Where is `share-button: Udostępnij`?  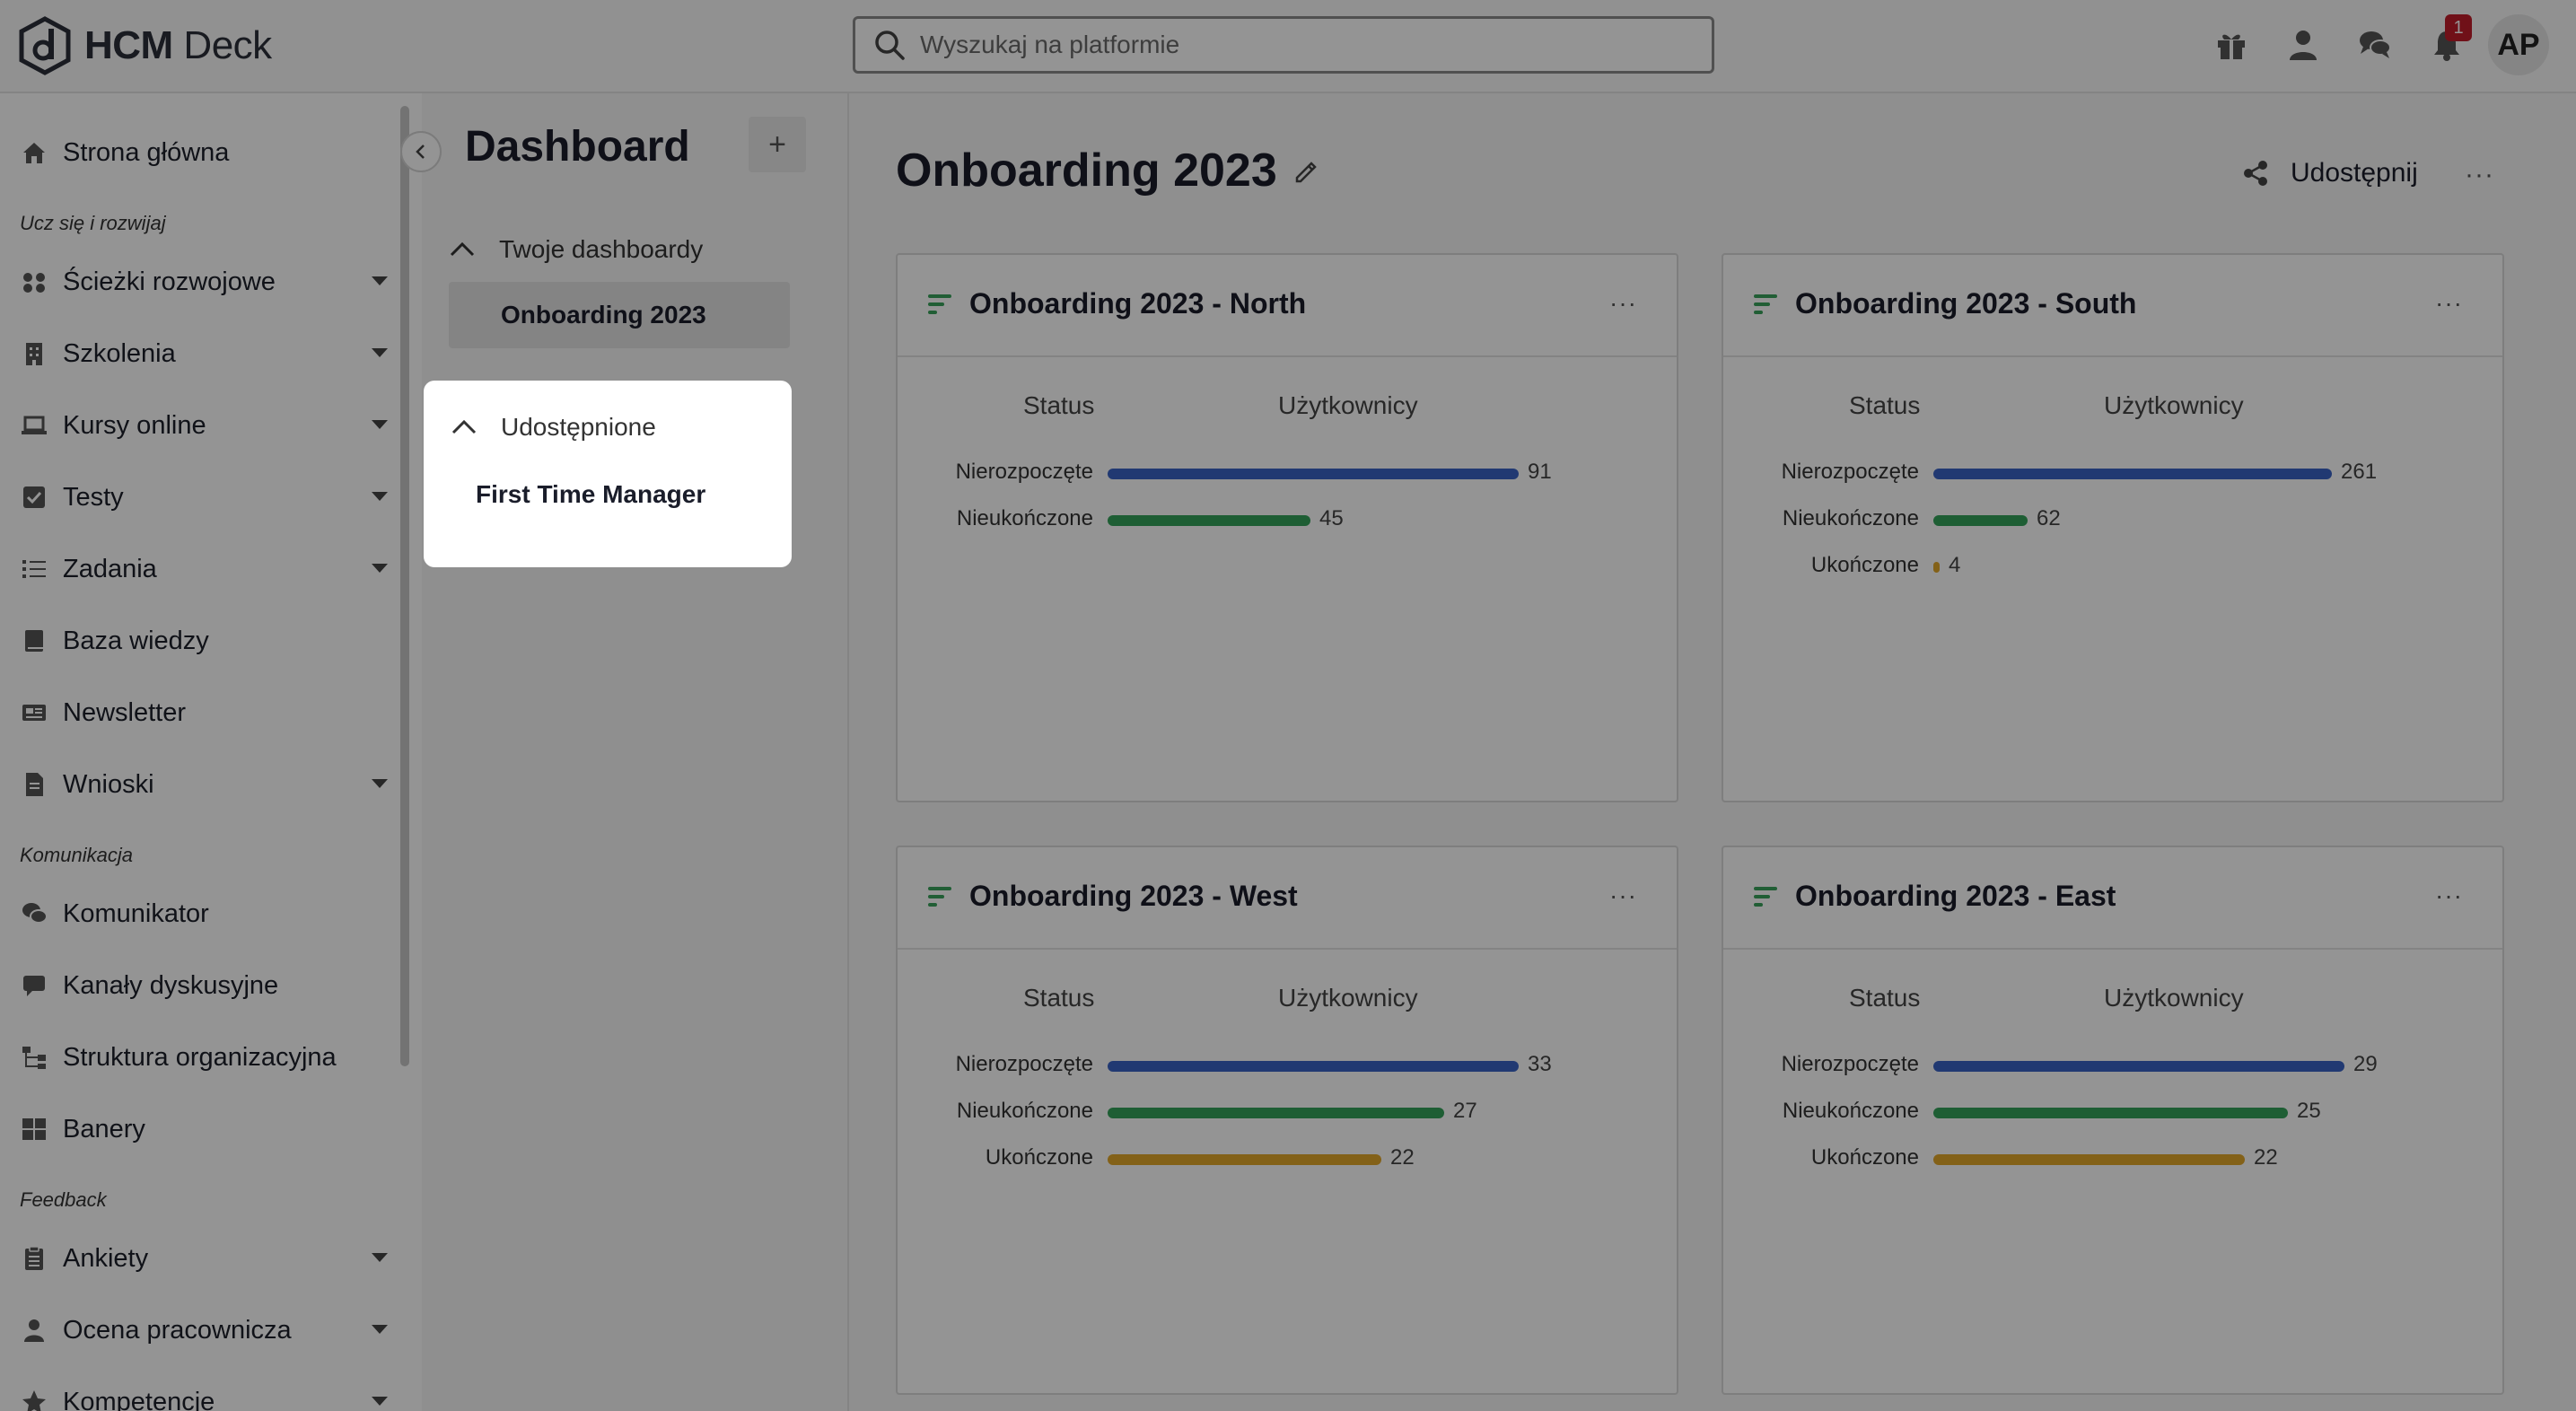 share-button: Udostępnij is located at coordinates (2330, 173).